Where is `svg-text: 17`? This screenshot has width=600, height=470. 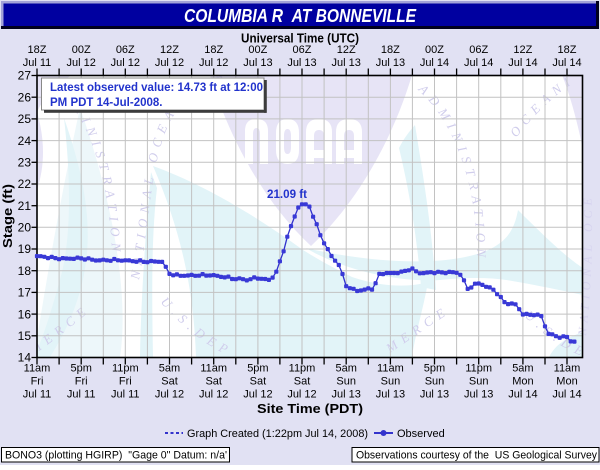 svg-text: 17 is located at coordinates (25, 293).